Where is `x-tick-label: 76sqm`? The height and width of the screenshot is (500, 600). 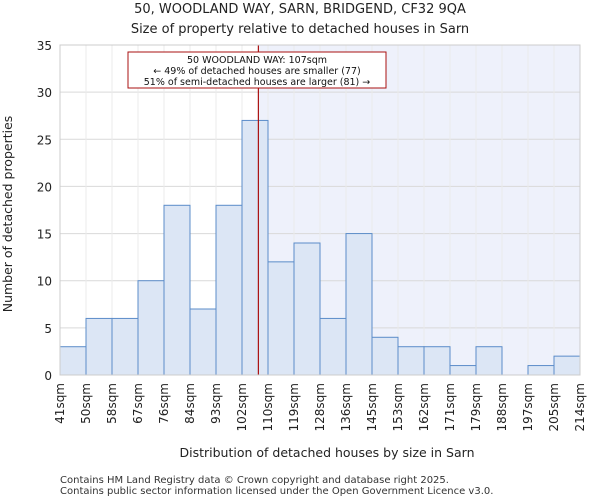 x-tick-label: 76sqm is located at coordinates (164, 403).